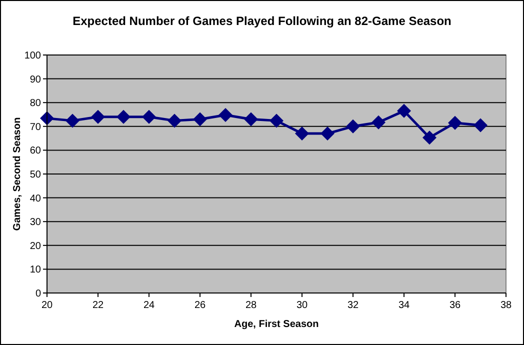 Image resolution: width=524 pixels, height=345 pixels. I want to click on x-tick-label: 32, so click(353, 305).